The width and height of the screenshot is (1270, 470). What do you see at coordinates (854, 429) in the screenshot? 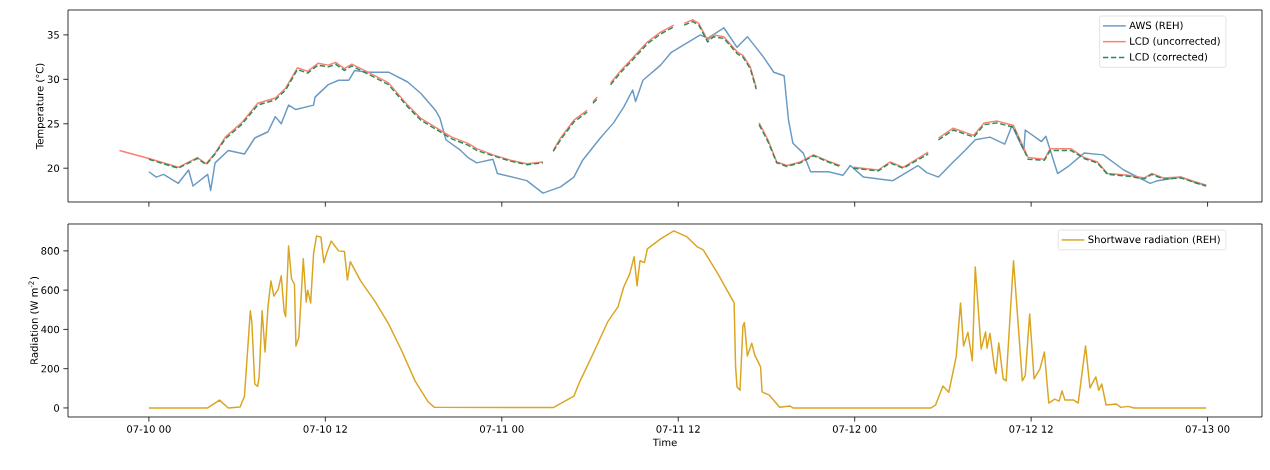
I see `x-tick-label: 07-12 00` at bounding box center [854, 429].